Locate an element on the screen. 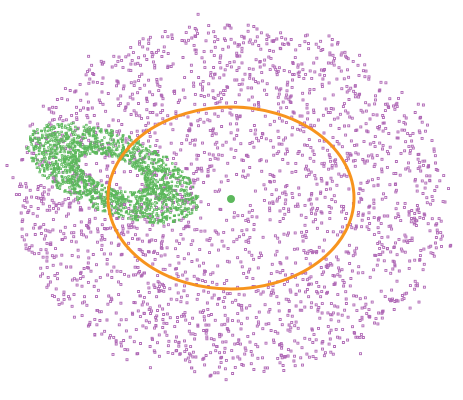  torus-particle-cloud is located at coordinates (112, 173).